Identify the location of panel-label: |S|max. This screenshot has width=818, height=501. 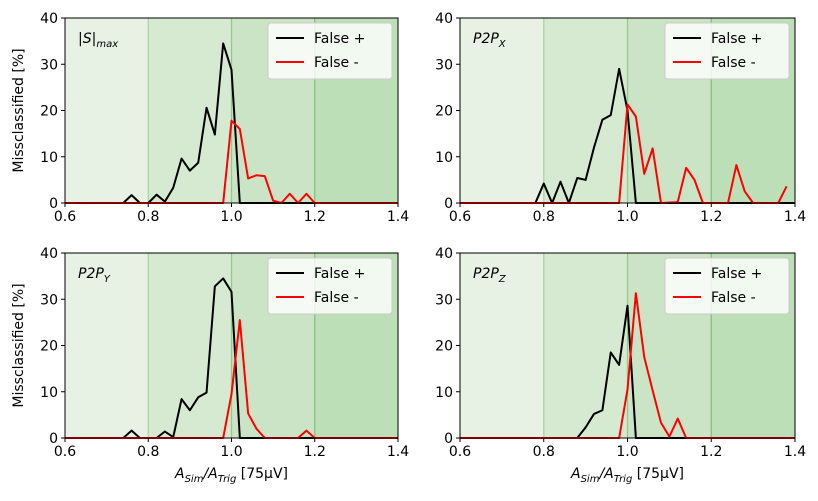
(98, 40).